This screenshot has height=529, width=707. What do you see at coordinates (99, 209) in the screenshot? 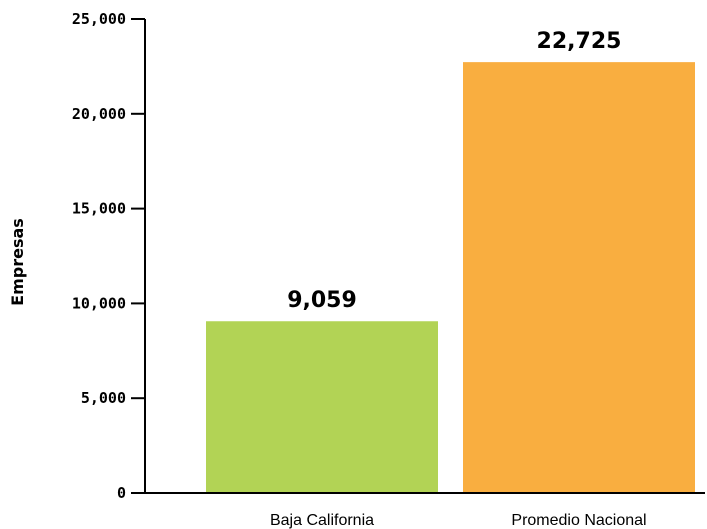
I see `y-tick-label: 15,000` at bounding box center [99, 209].